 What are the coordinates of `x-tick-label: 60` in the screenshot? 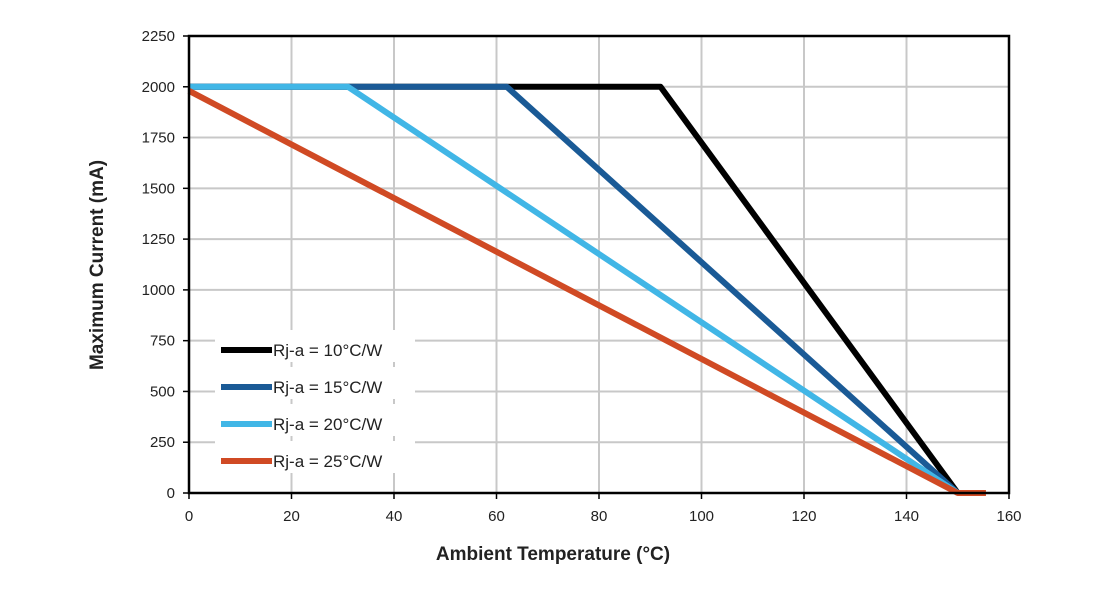 It's located at (496, 516).